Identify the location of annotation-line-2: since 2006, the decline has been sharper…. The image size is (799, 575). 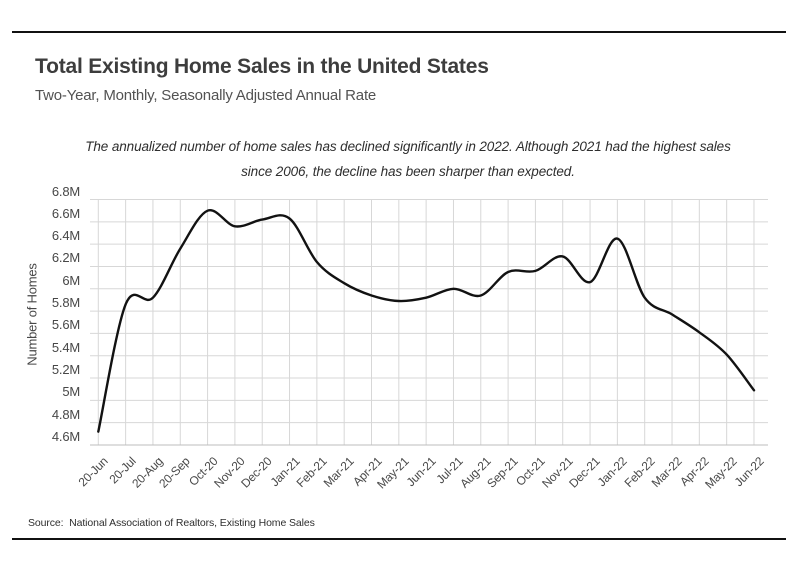
(408, 171).